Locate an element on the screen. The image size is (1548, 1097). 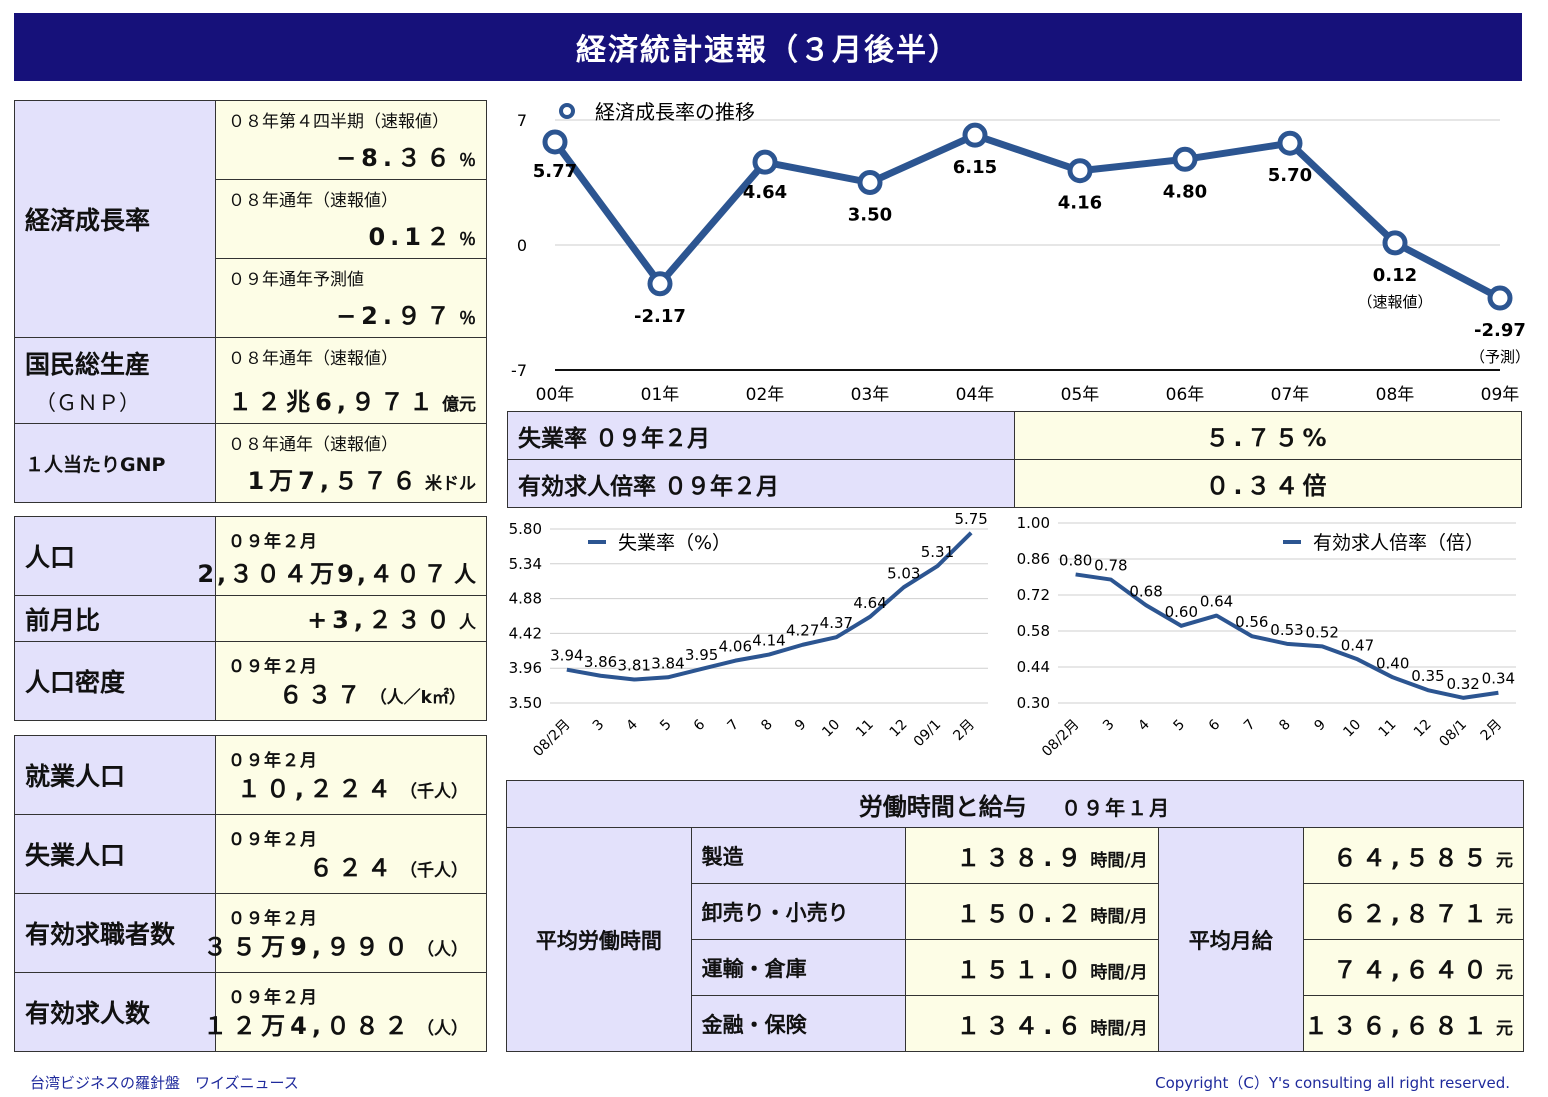
growth-2009-value: −2.９７ is located at coordinates (395, 316).